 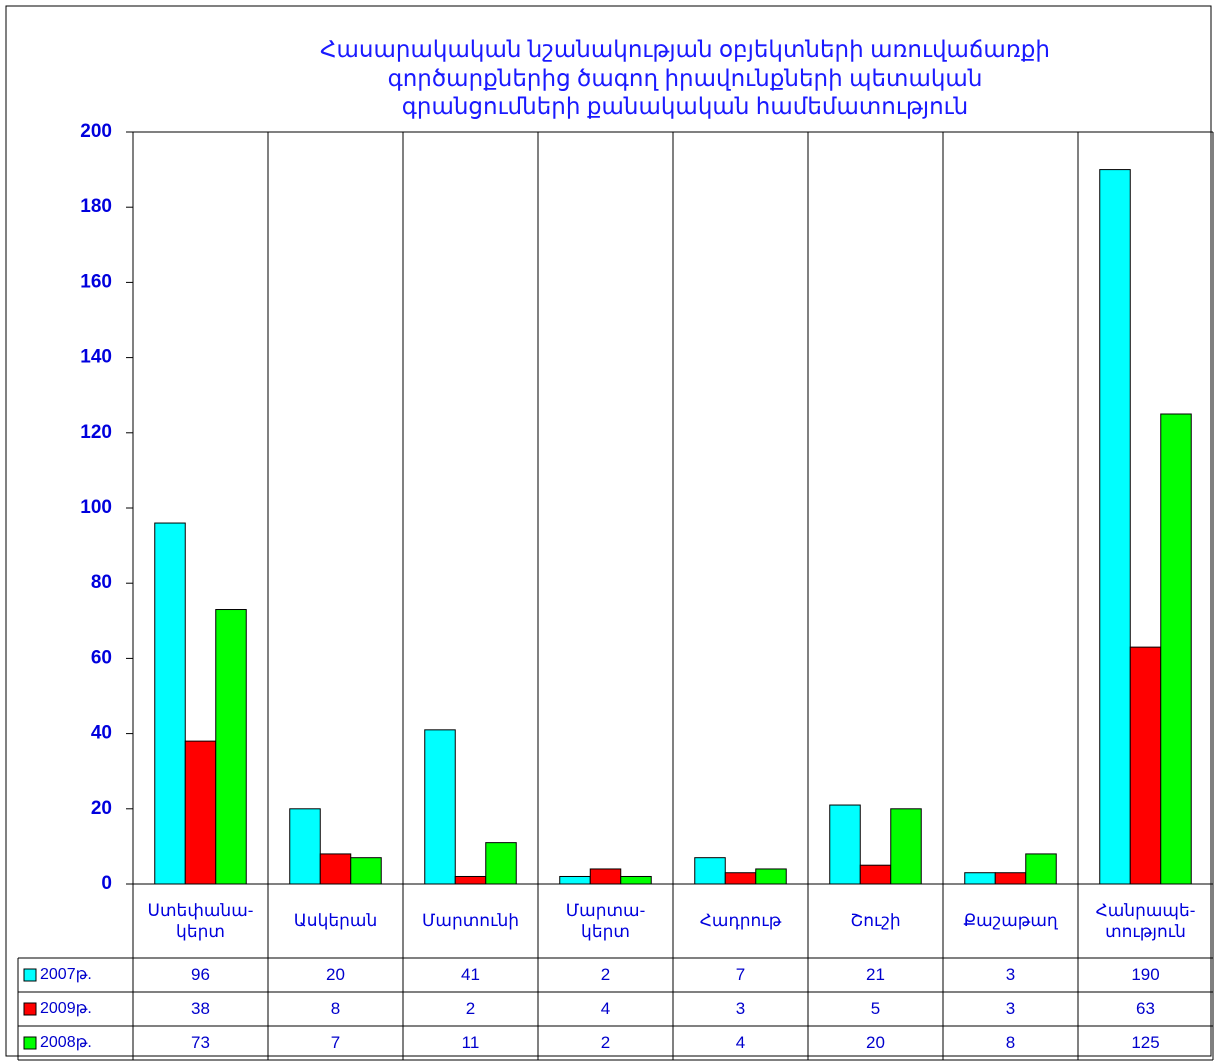 What do you see at coordinates (470, 1043) in the screenshot?
I see `table-cell: 11` at bounding box center [470, 1043].